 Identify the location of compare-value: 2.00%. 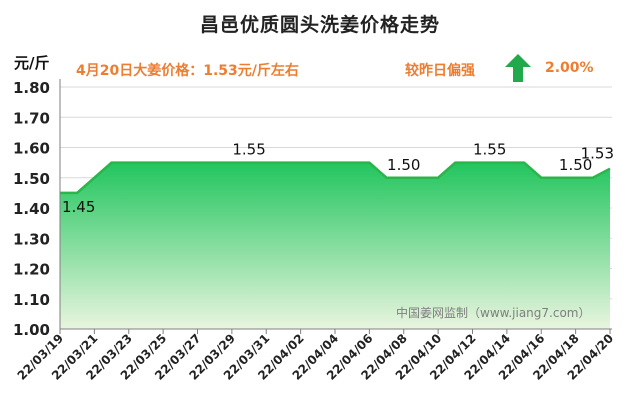
(569, 68).